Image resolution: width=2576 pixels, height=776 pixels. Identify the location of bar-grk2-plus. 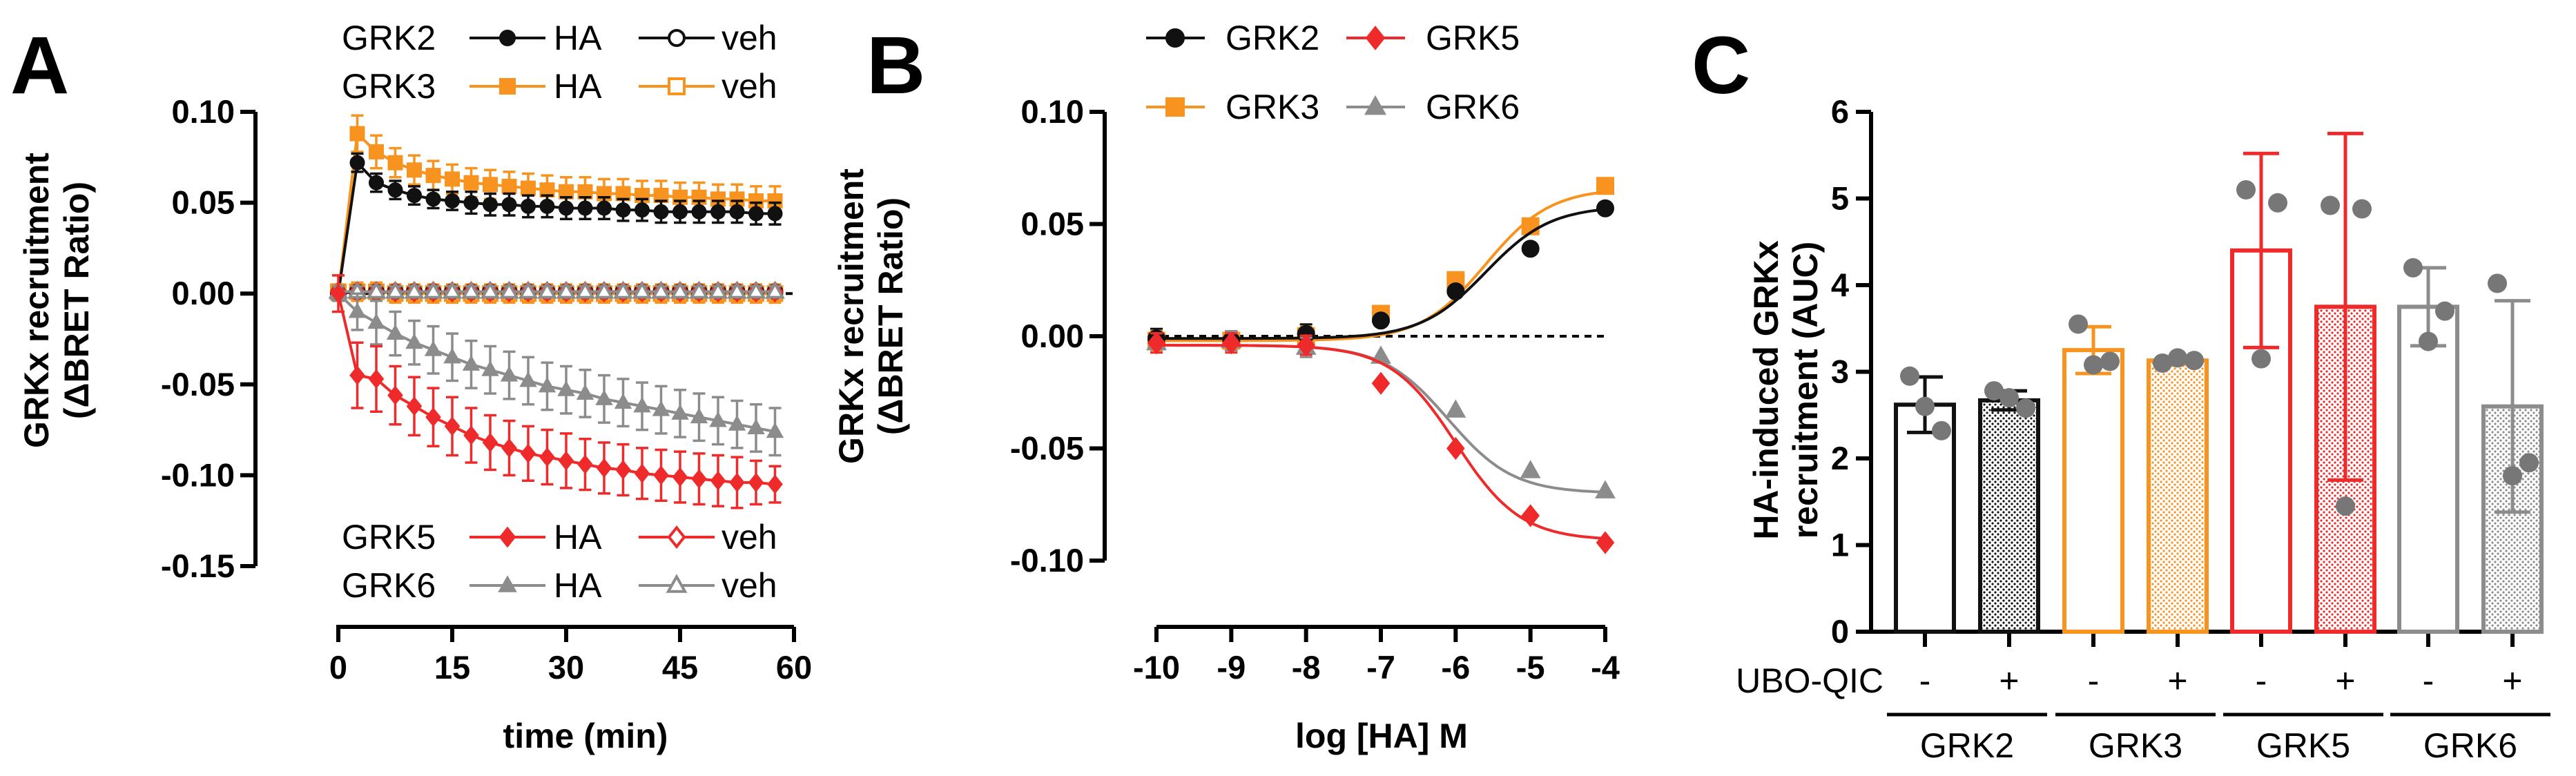
(2009, 507).